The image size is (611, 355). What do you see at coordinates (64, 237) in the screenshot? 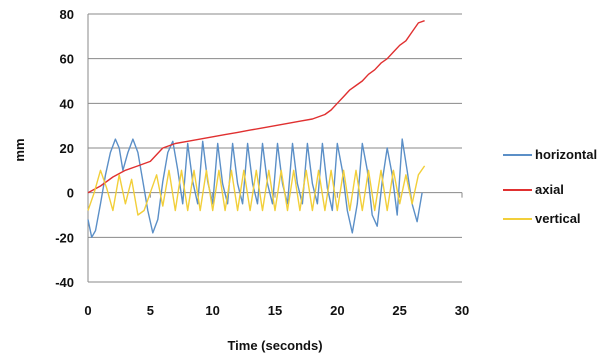
I see `y-tick-label: -20` at bounding box center [64, 237].